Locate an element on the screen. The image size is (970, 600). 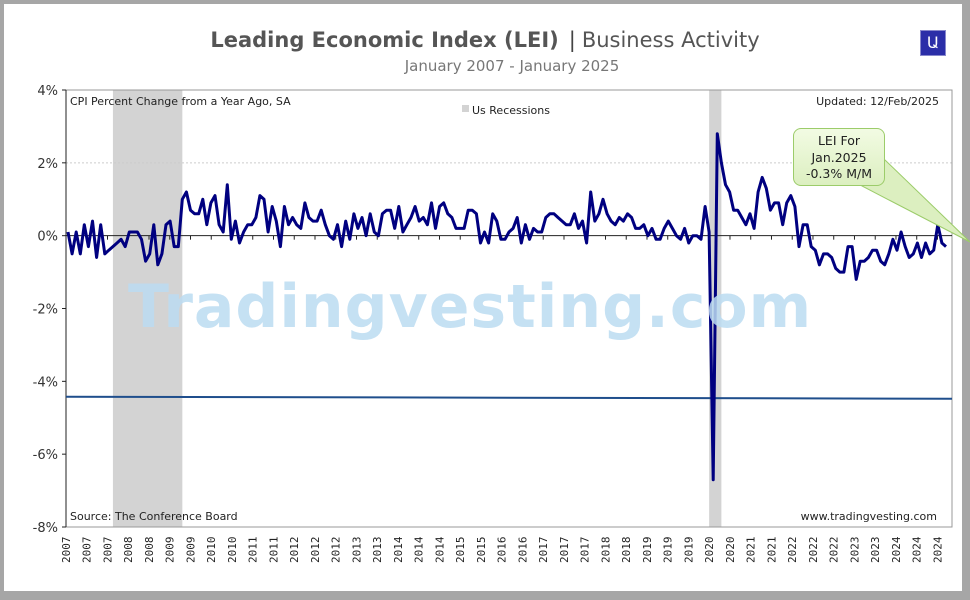
website-label: www.tradingvesting.com is located at coordinates (869, 516).